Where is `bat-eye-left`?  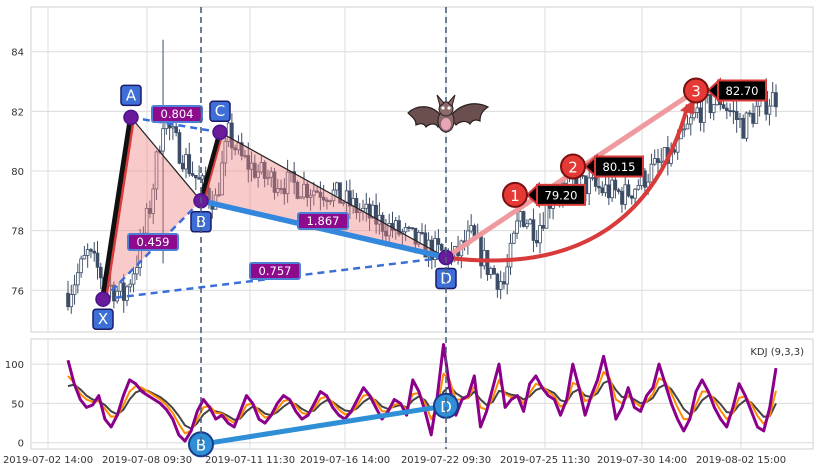
bat-eye-left is located at coordinates (443, 108).